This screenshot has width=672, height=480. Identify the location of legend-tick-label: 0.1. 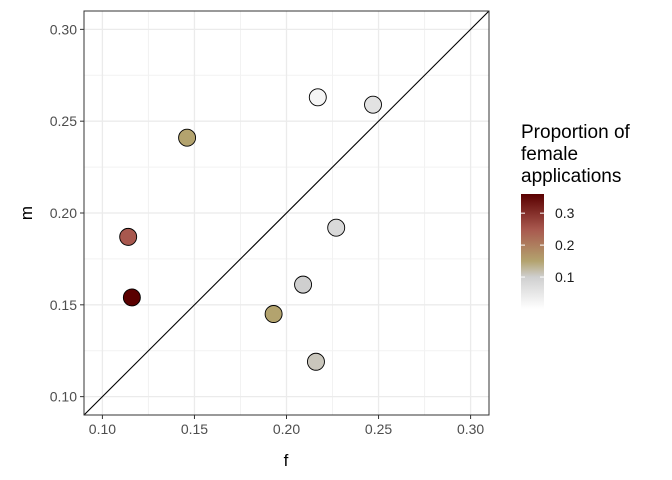
(565, 277).